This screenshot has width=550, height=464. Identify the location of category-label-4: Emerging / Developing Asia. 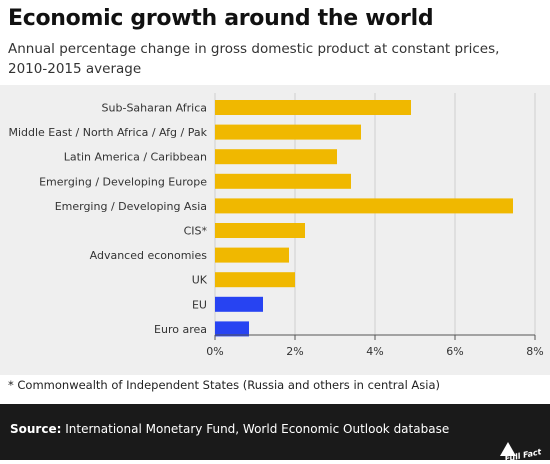
(131, 206).